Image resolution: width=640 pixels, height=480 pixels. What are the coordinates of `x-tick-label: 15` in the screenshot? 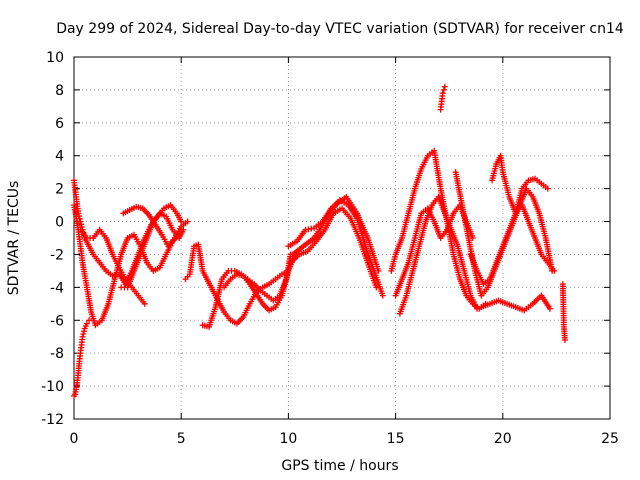 It's located at (396, 439).